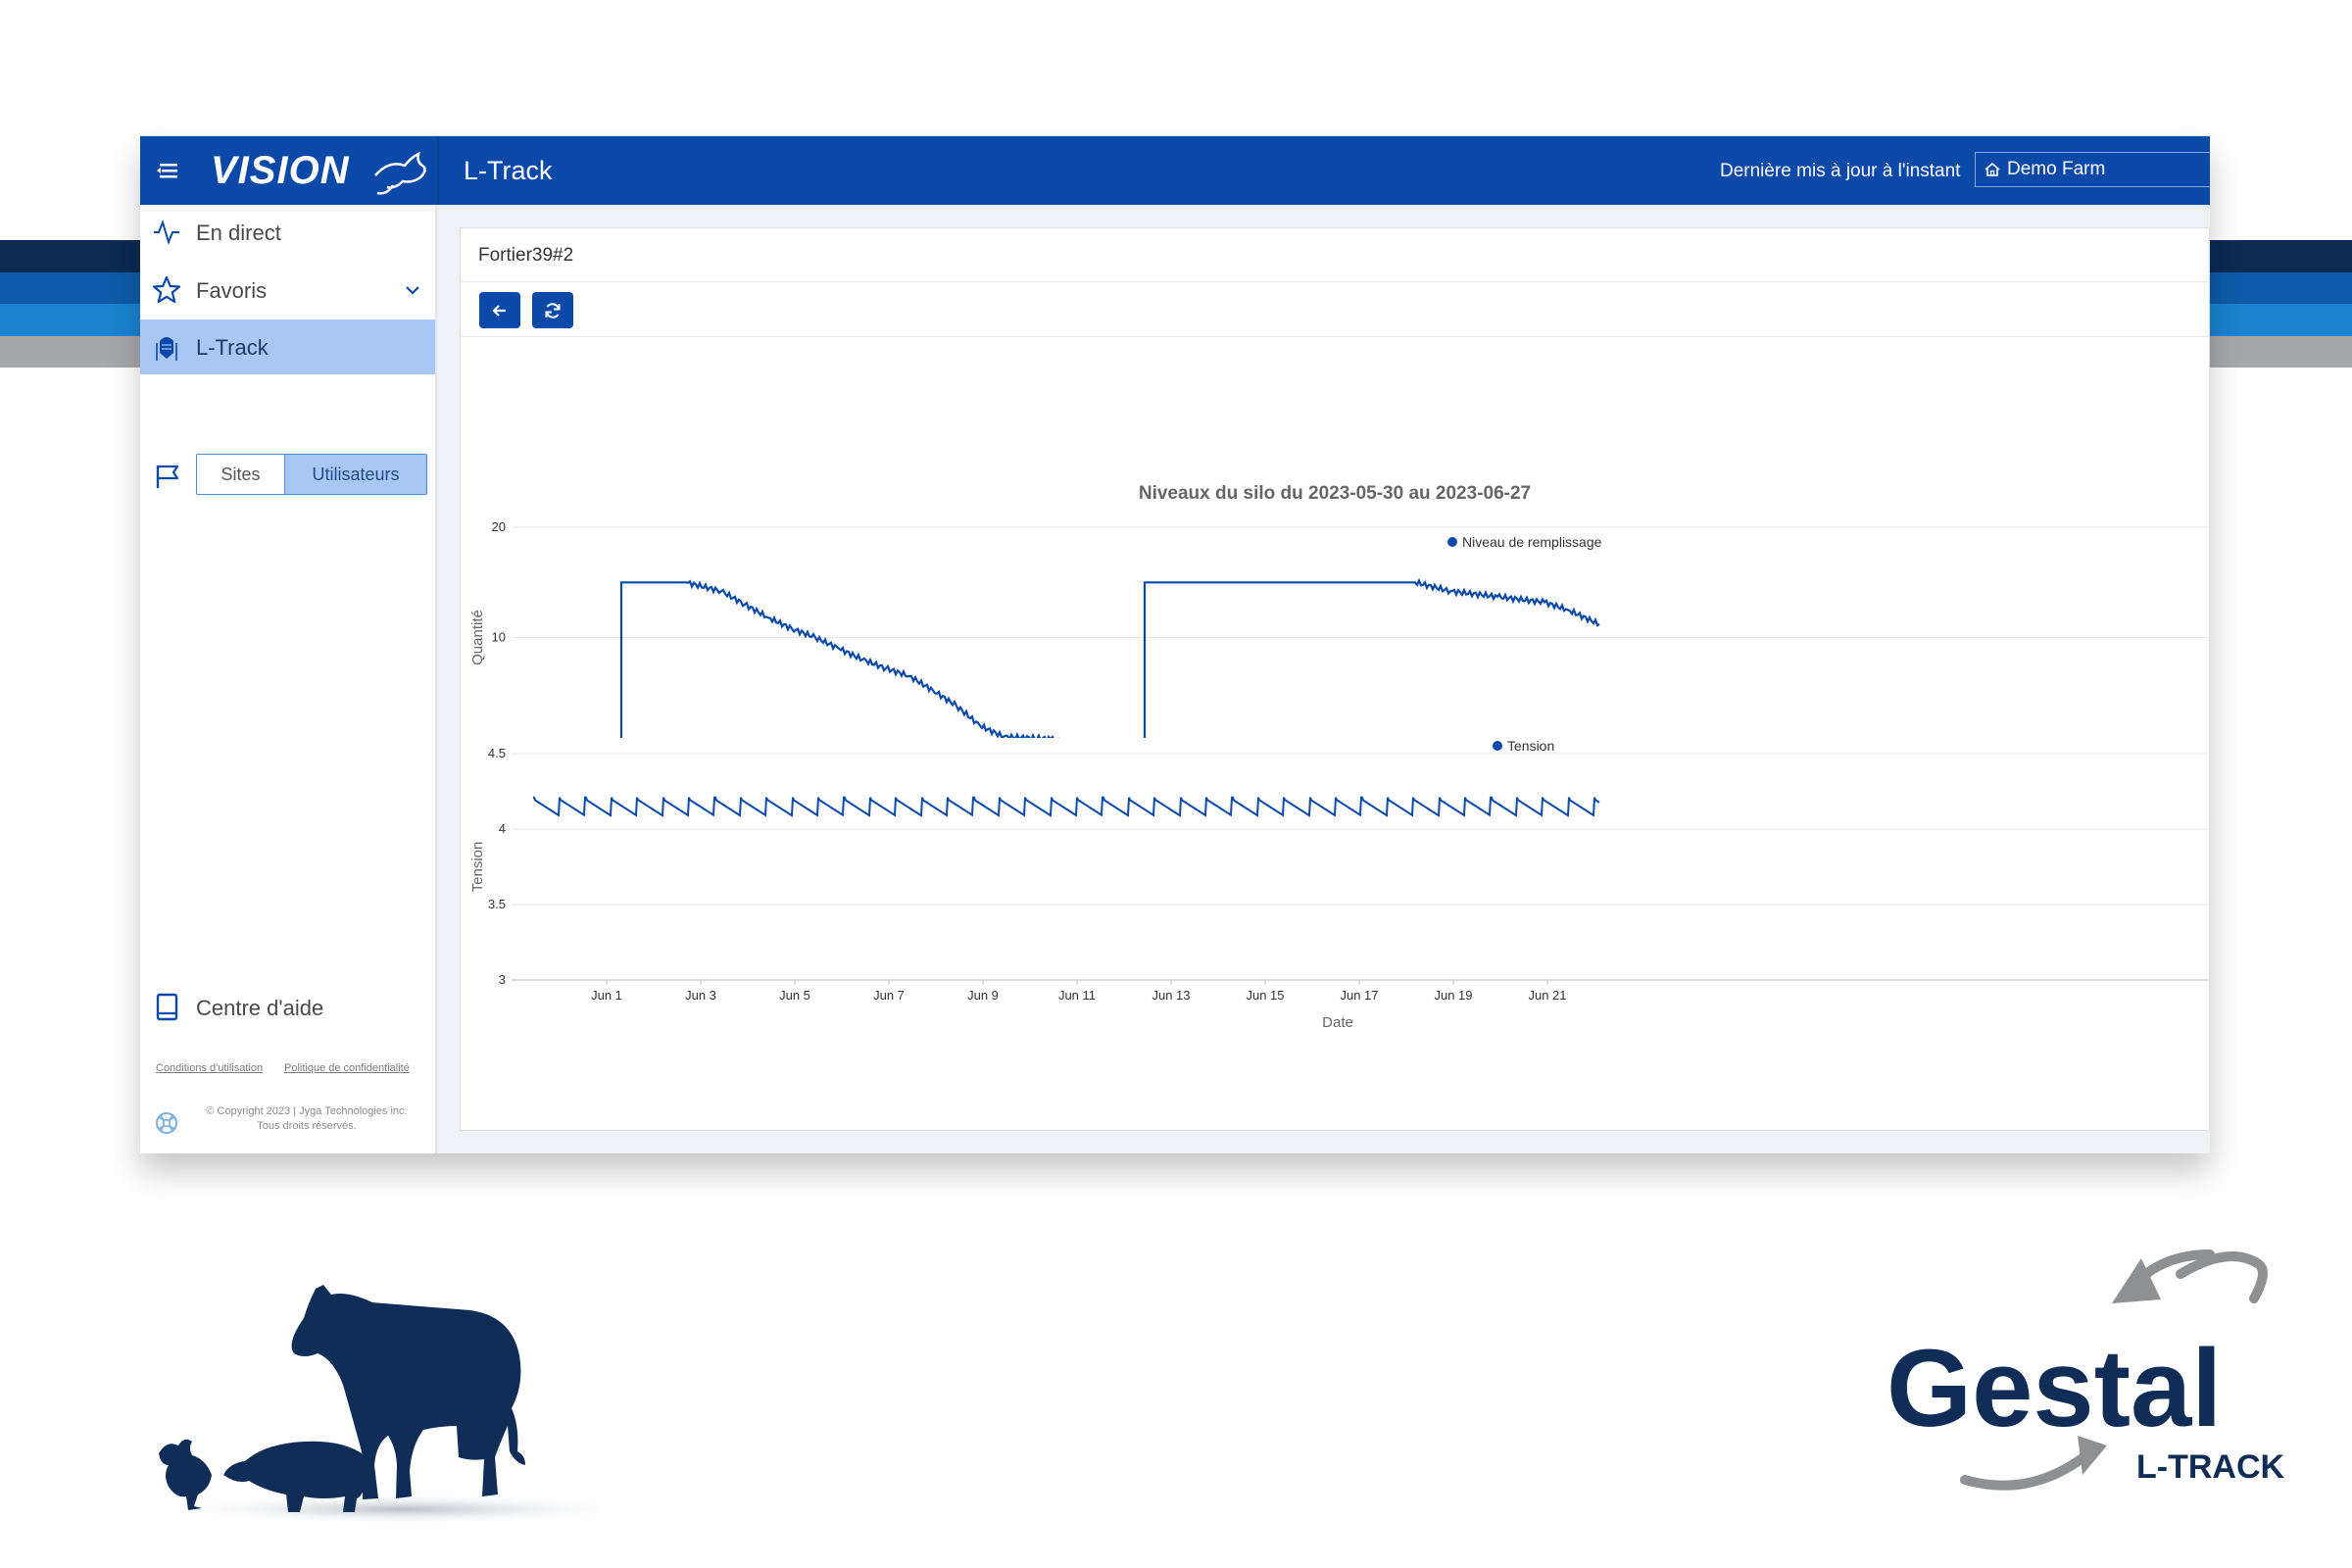  I want to click on series-line-tension, so click(1066, 806).